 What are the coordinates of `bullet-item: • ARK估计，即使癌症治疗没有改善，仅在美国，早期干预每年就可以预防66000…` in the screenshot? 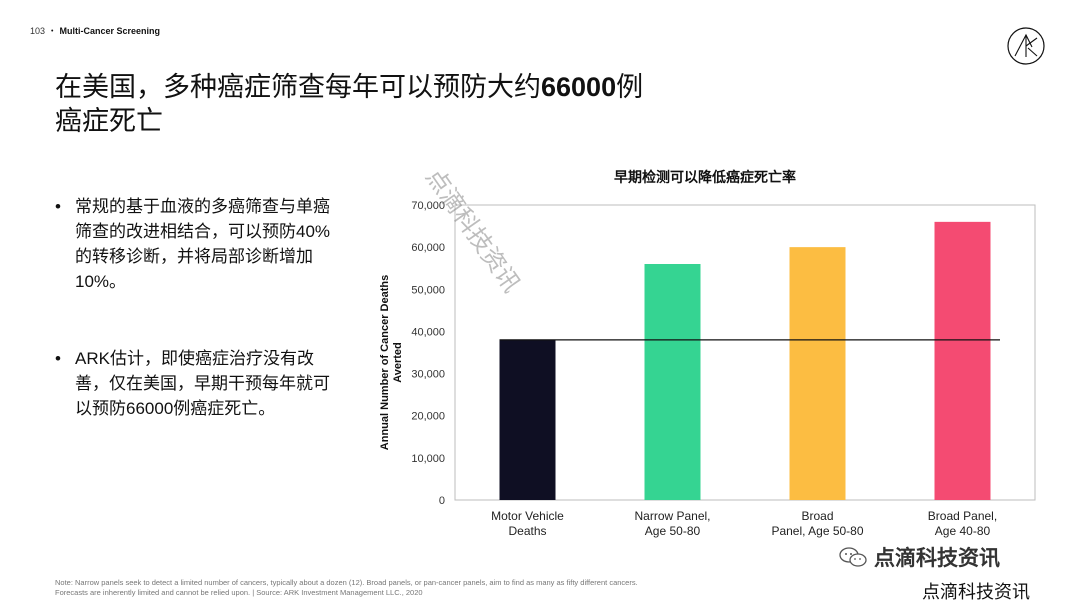 It's located at (200, 383).